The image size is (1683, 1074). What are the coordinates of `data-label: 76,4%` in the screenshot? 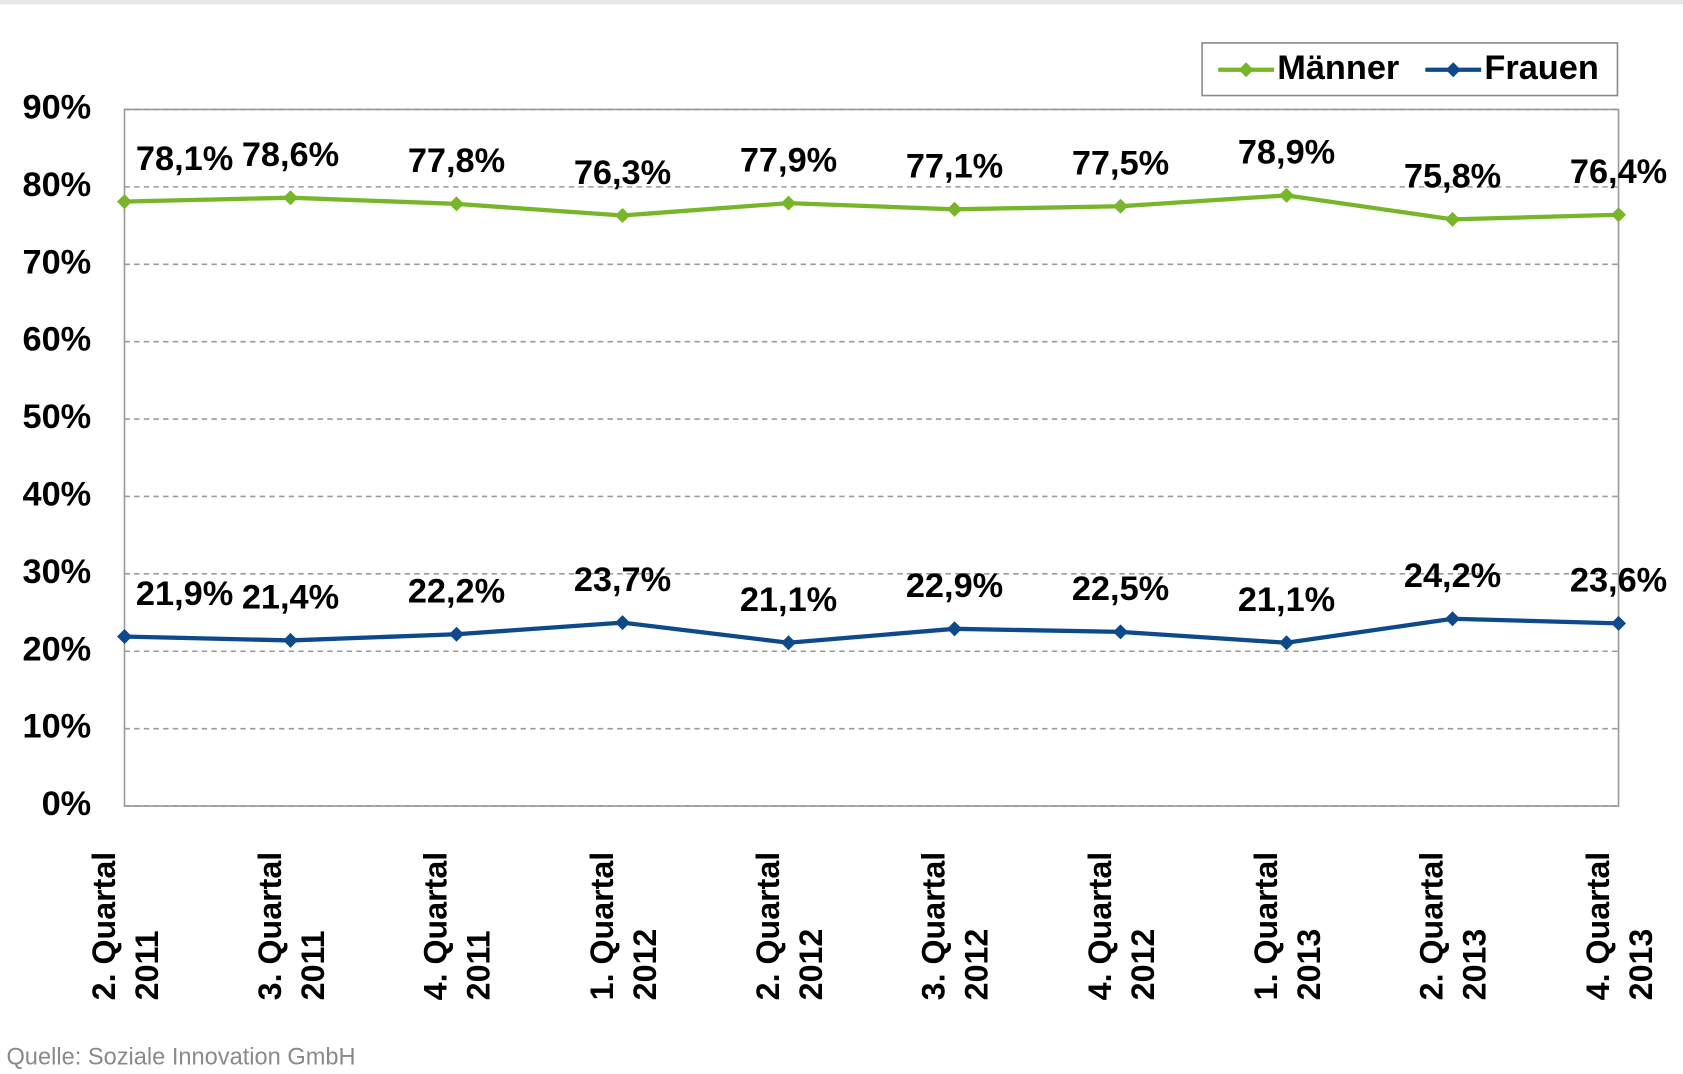 It's located at (1618, 172).